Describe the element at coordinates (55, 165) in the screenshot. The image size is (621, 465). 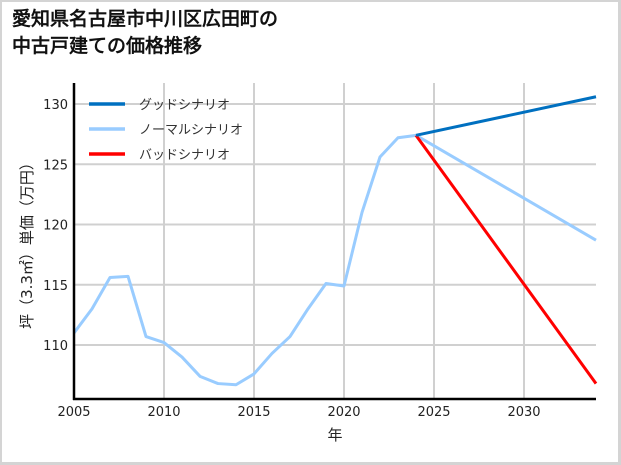
I see `y-tick-label: 125` at that location.